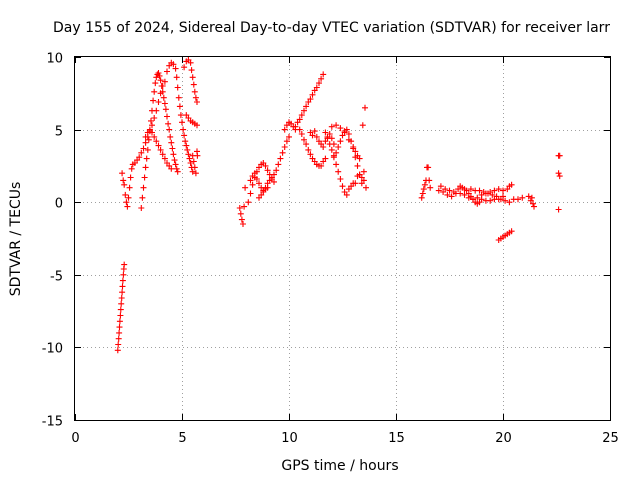 This screenshot has height=480, width=640. Describe the element at coordinates (396, 438) in the screenshot. I see `x-tick-label: 15` at that location.